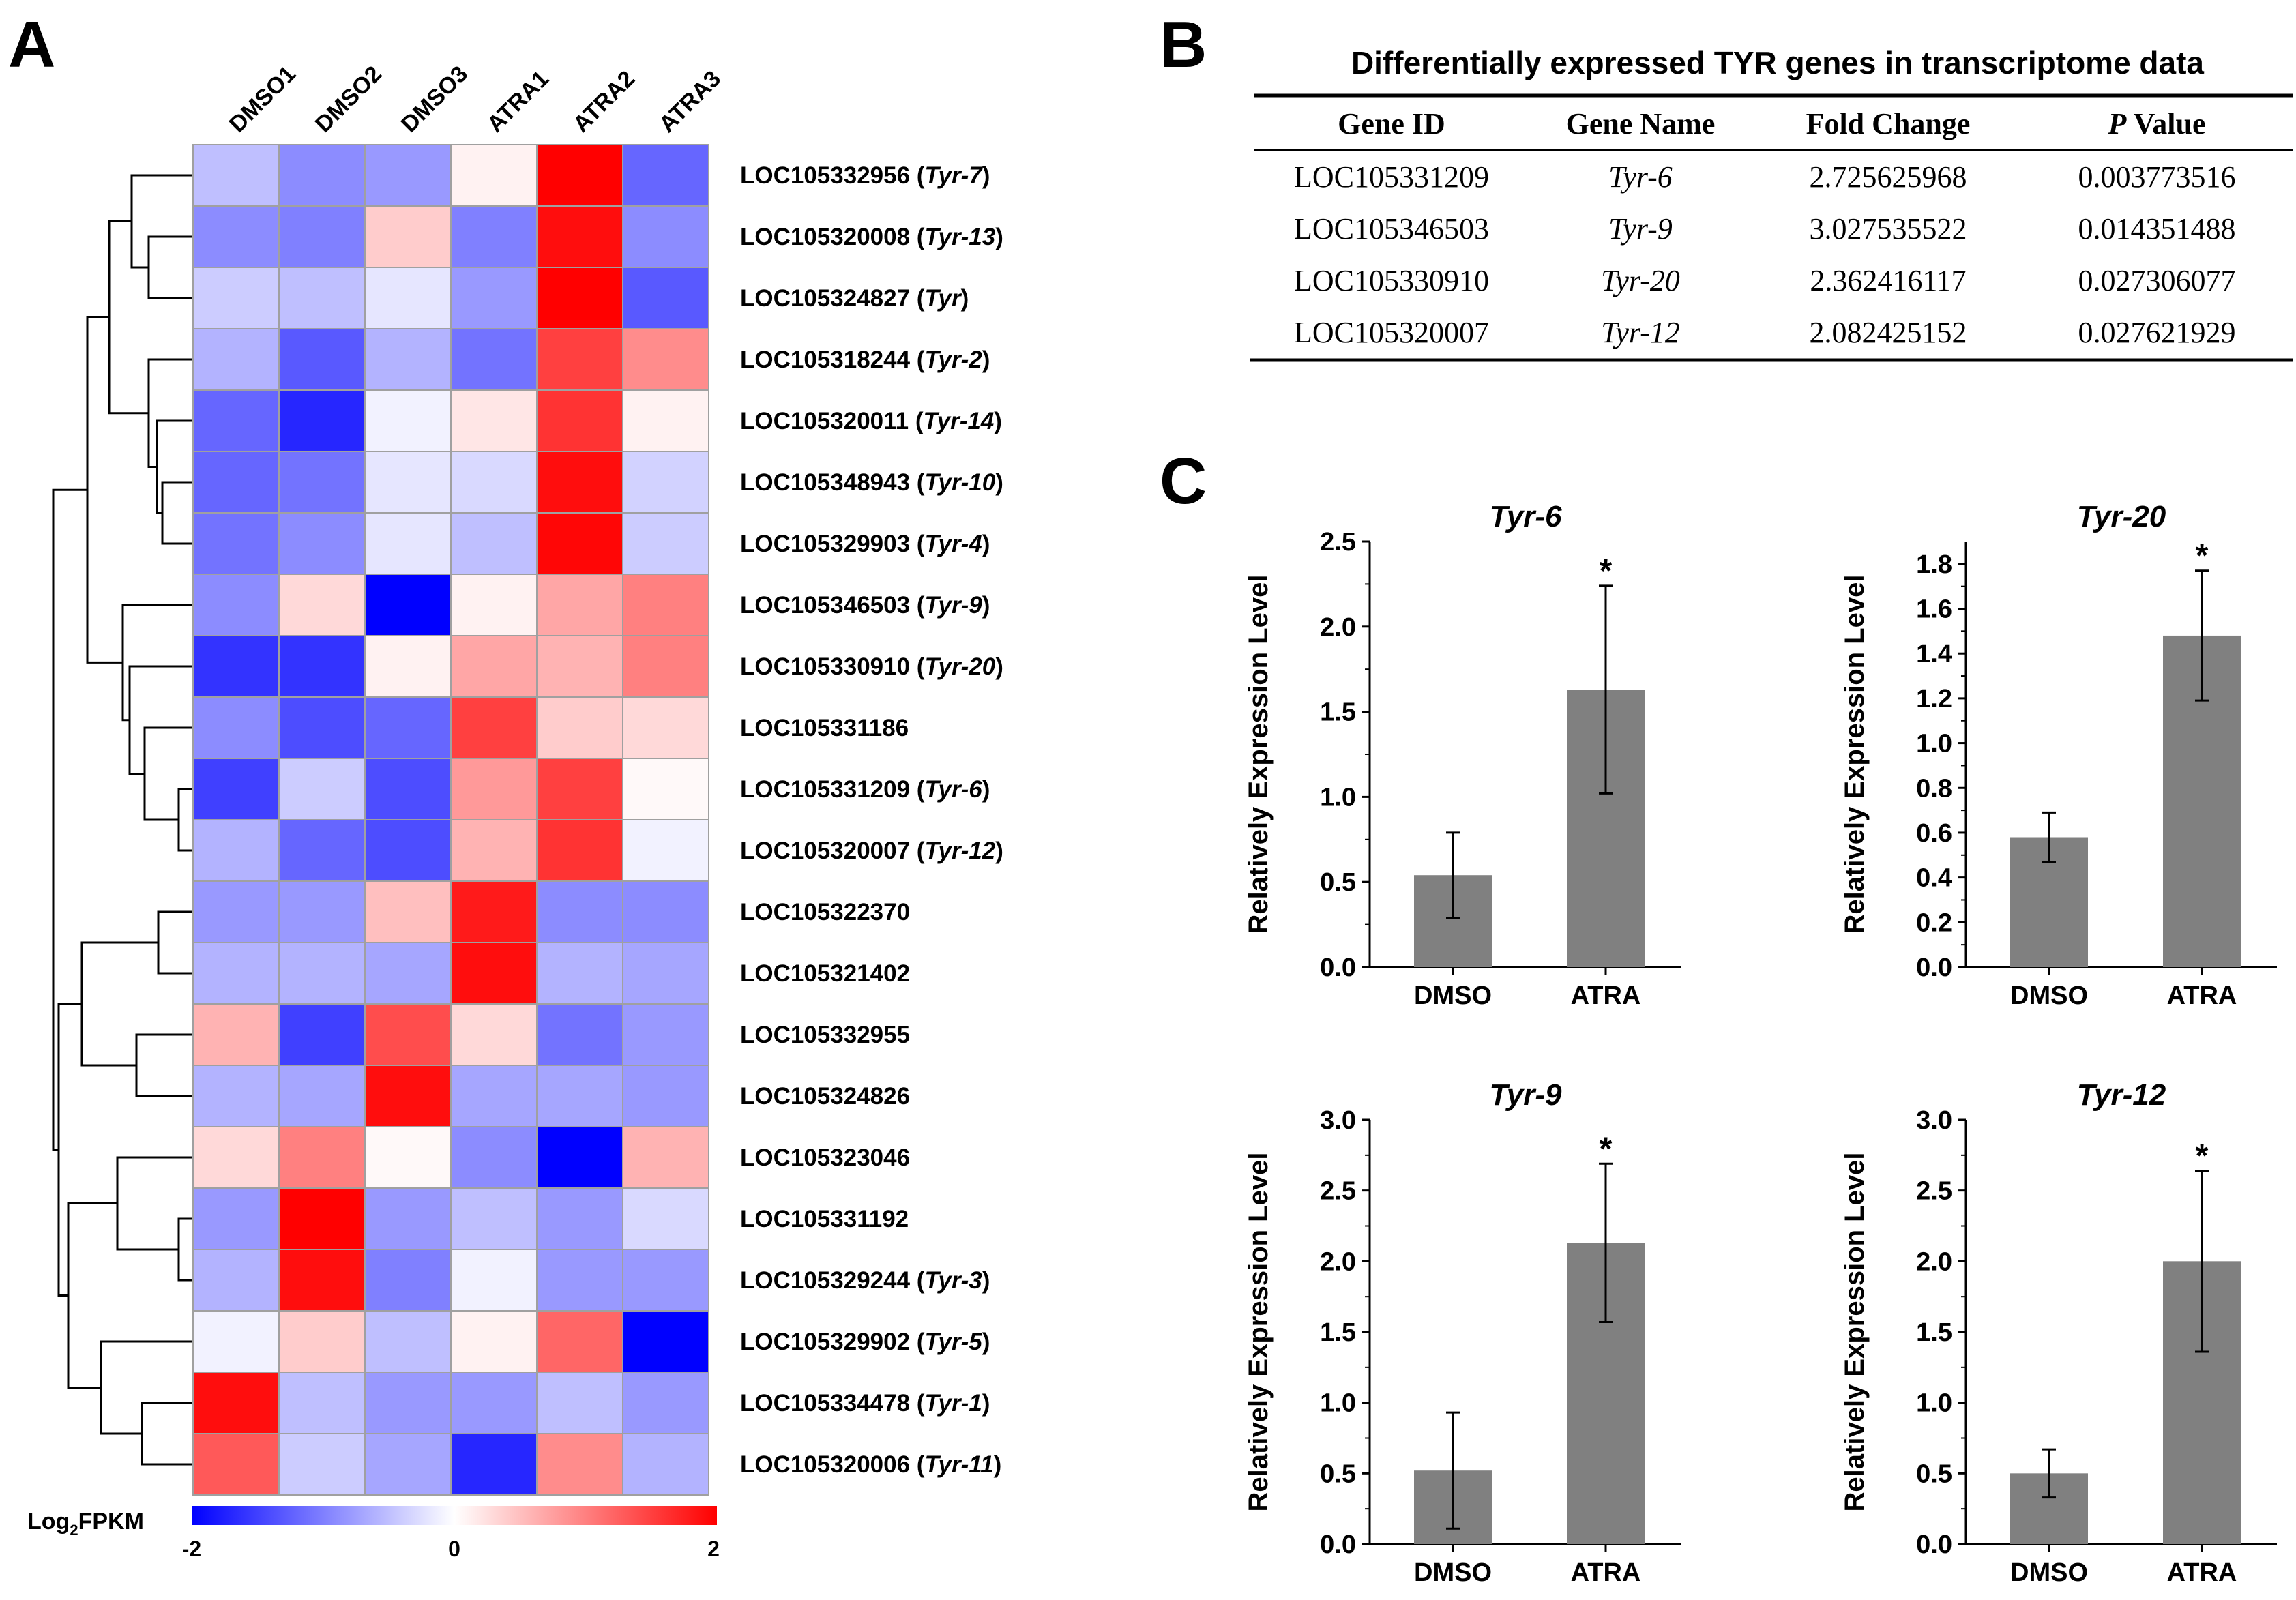 The image size is (2296, 1600). What do you see at coordinates (1338, 1120) in the screenshot?
I see `y-tick-label: 3.0` at bounding box center [1338, 1120].